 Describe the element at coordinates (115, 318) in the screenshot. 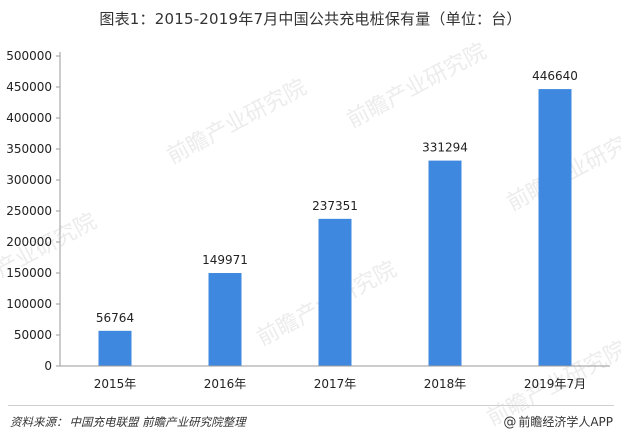

I see `data-label: 56764` at that location.